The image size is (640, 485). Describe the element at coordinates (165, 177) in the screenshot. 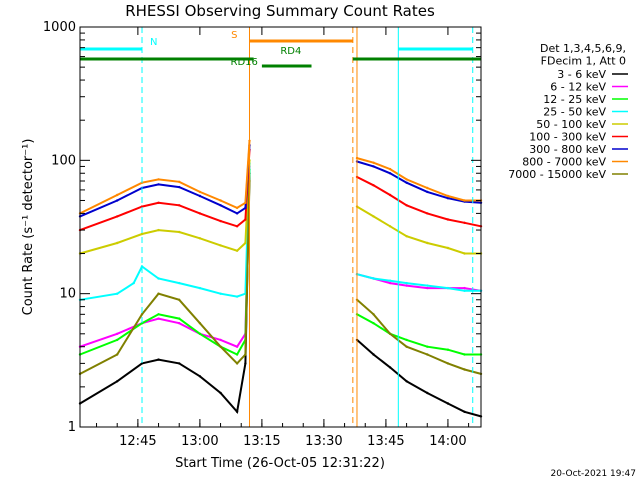

I see `series-line-800-7000-seg1` at that location.